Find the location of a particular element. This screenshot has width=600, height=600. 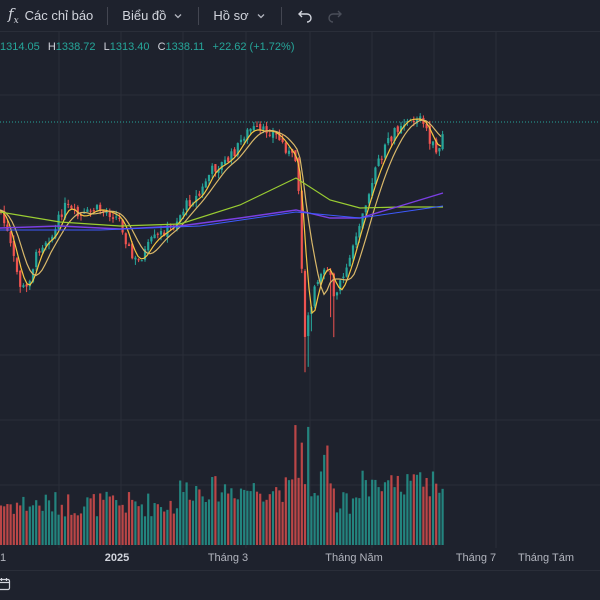

profile-menu-button: Hồ sơ is located at coordinates (239, 16).